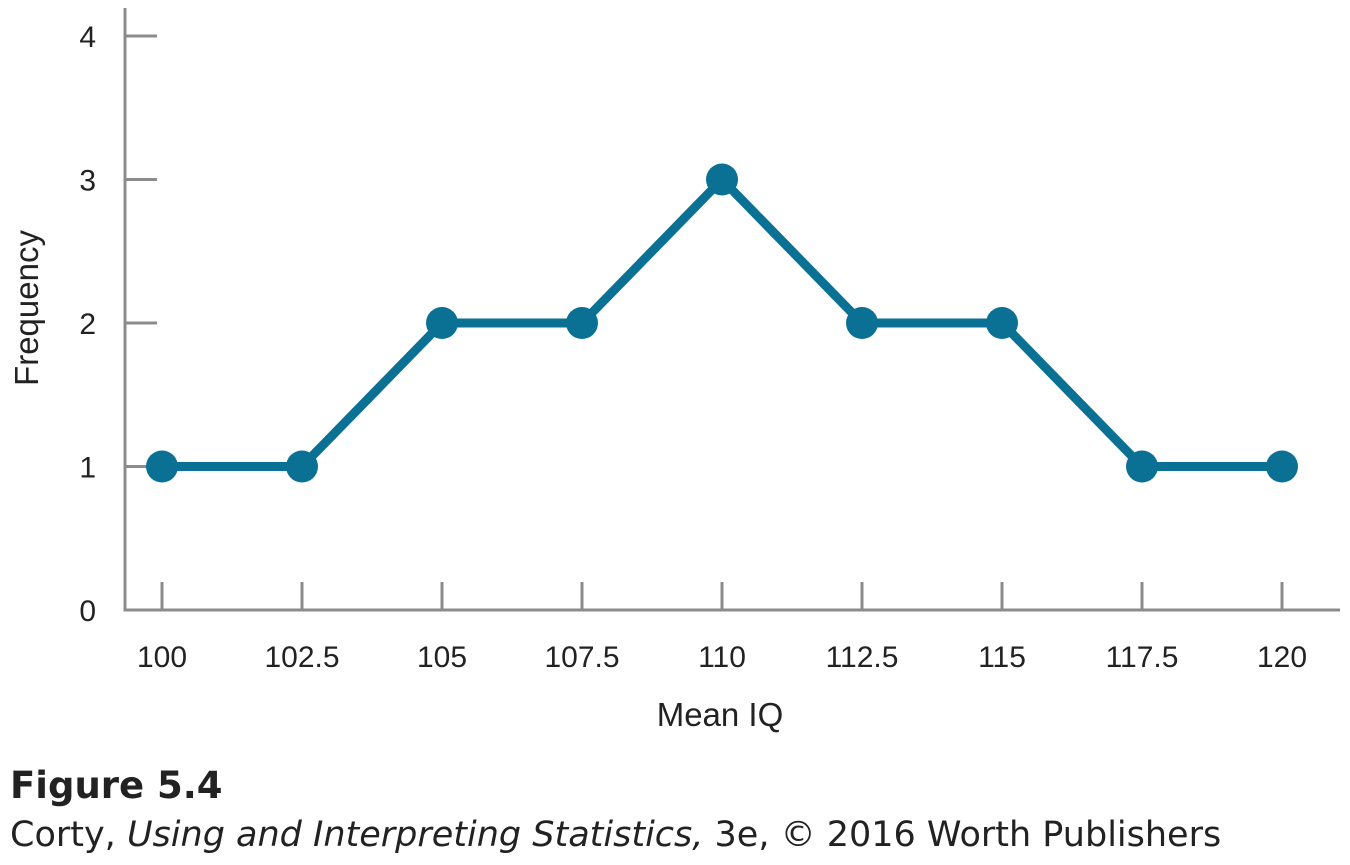 This screenshot has height=865, width=1350. What do you see at coordinates (720, 714) in the screenshot?
I see `x-axis-title: Mean IQ` at bounding box center [720, 714].